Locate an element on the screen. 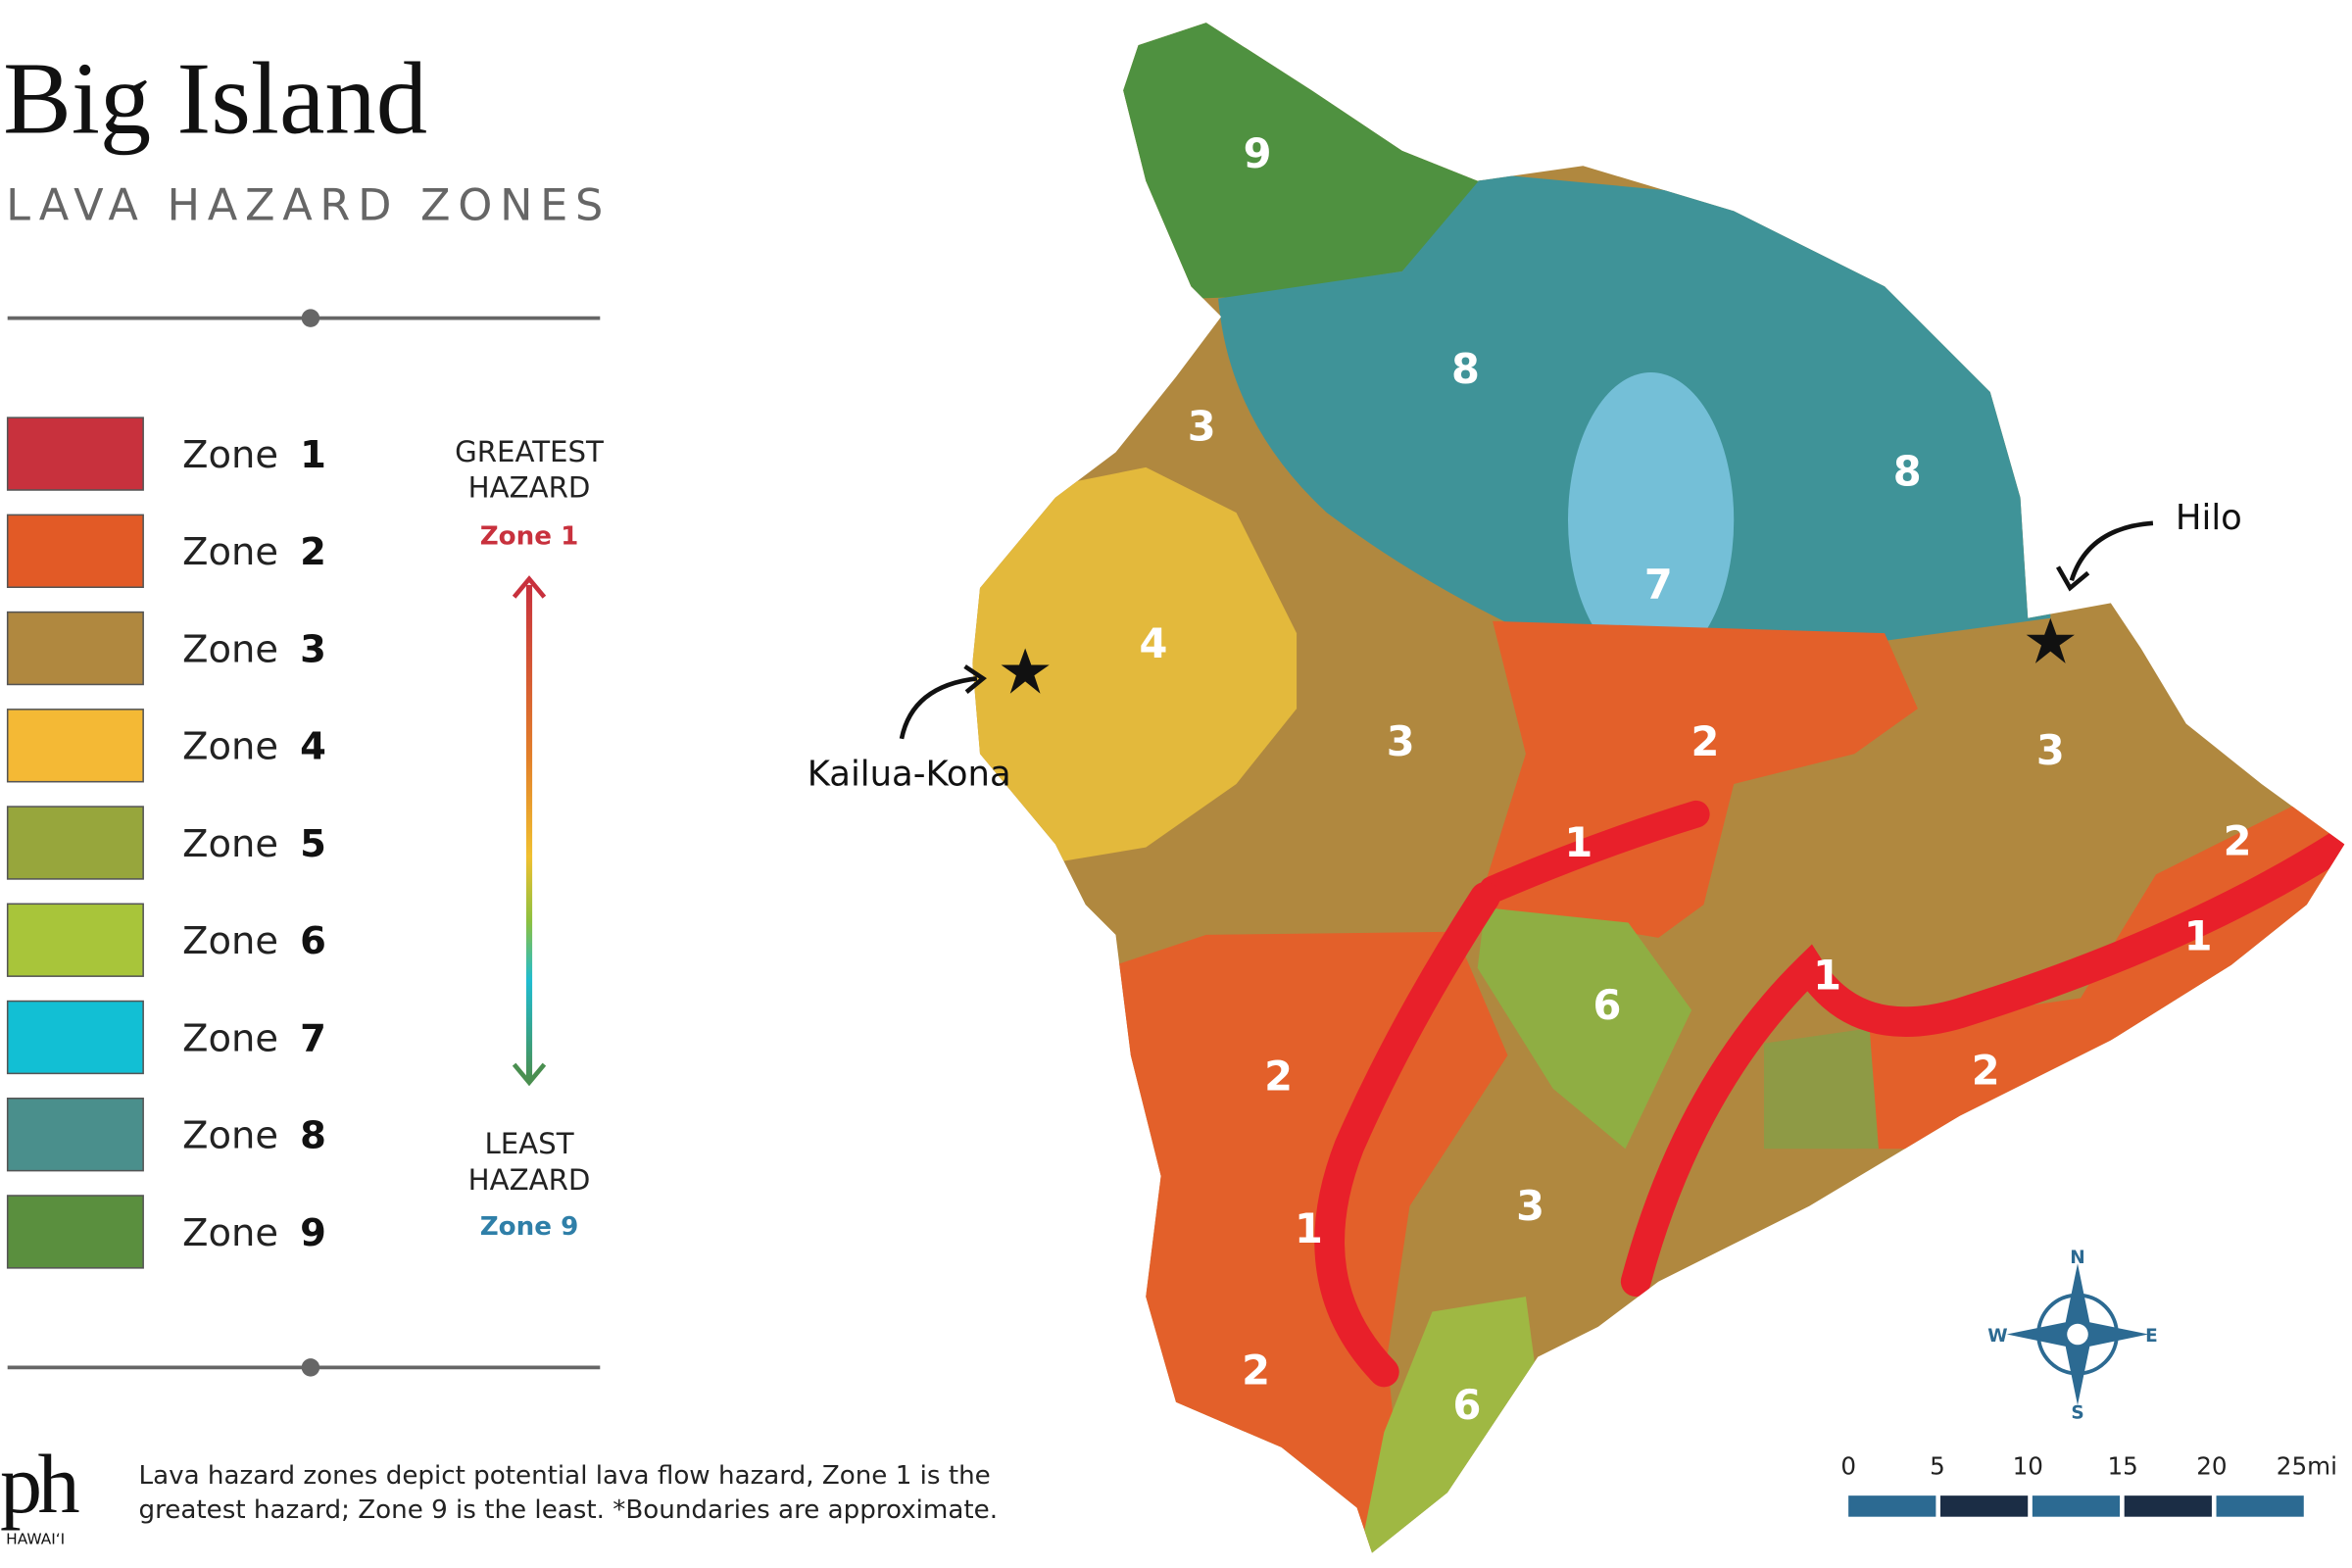  scale-tick-label: 20 is located at coordinates (2211, 1466).